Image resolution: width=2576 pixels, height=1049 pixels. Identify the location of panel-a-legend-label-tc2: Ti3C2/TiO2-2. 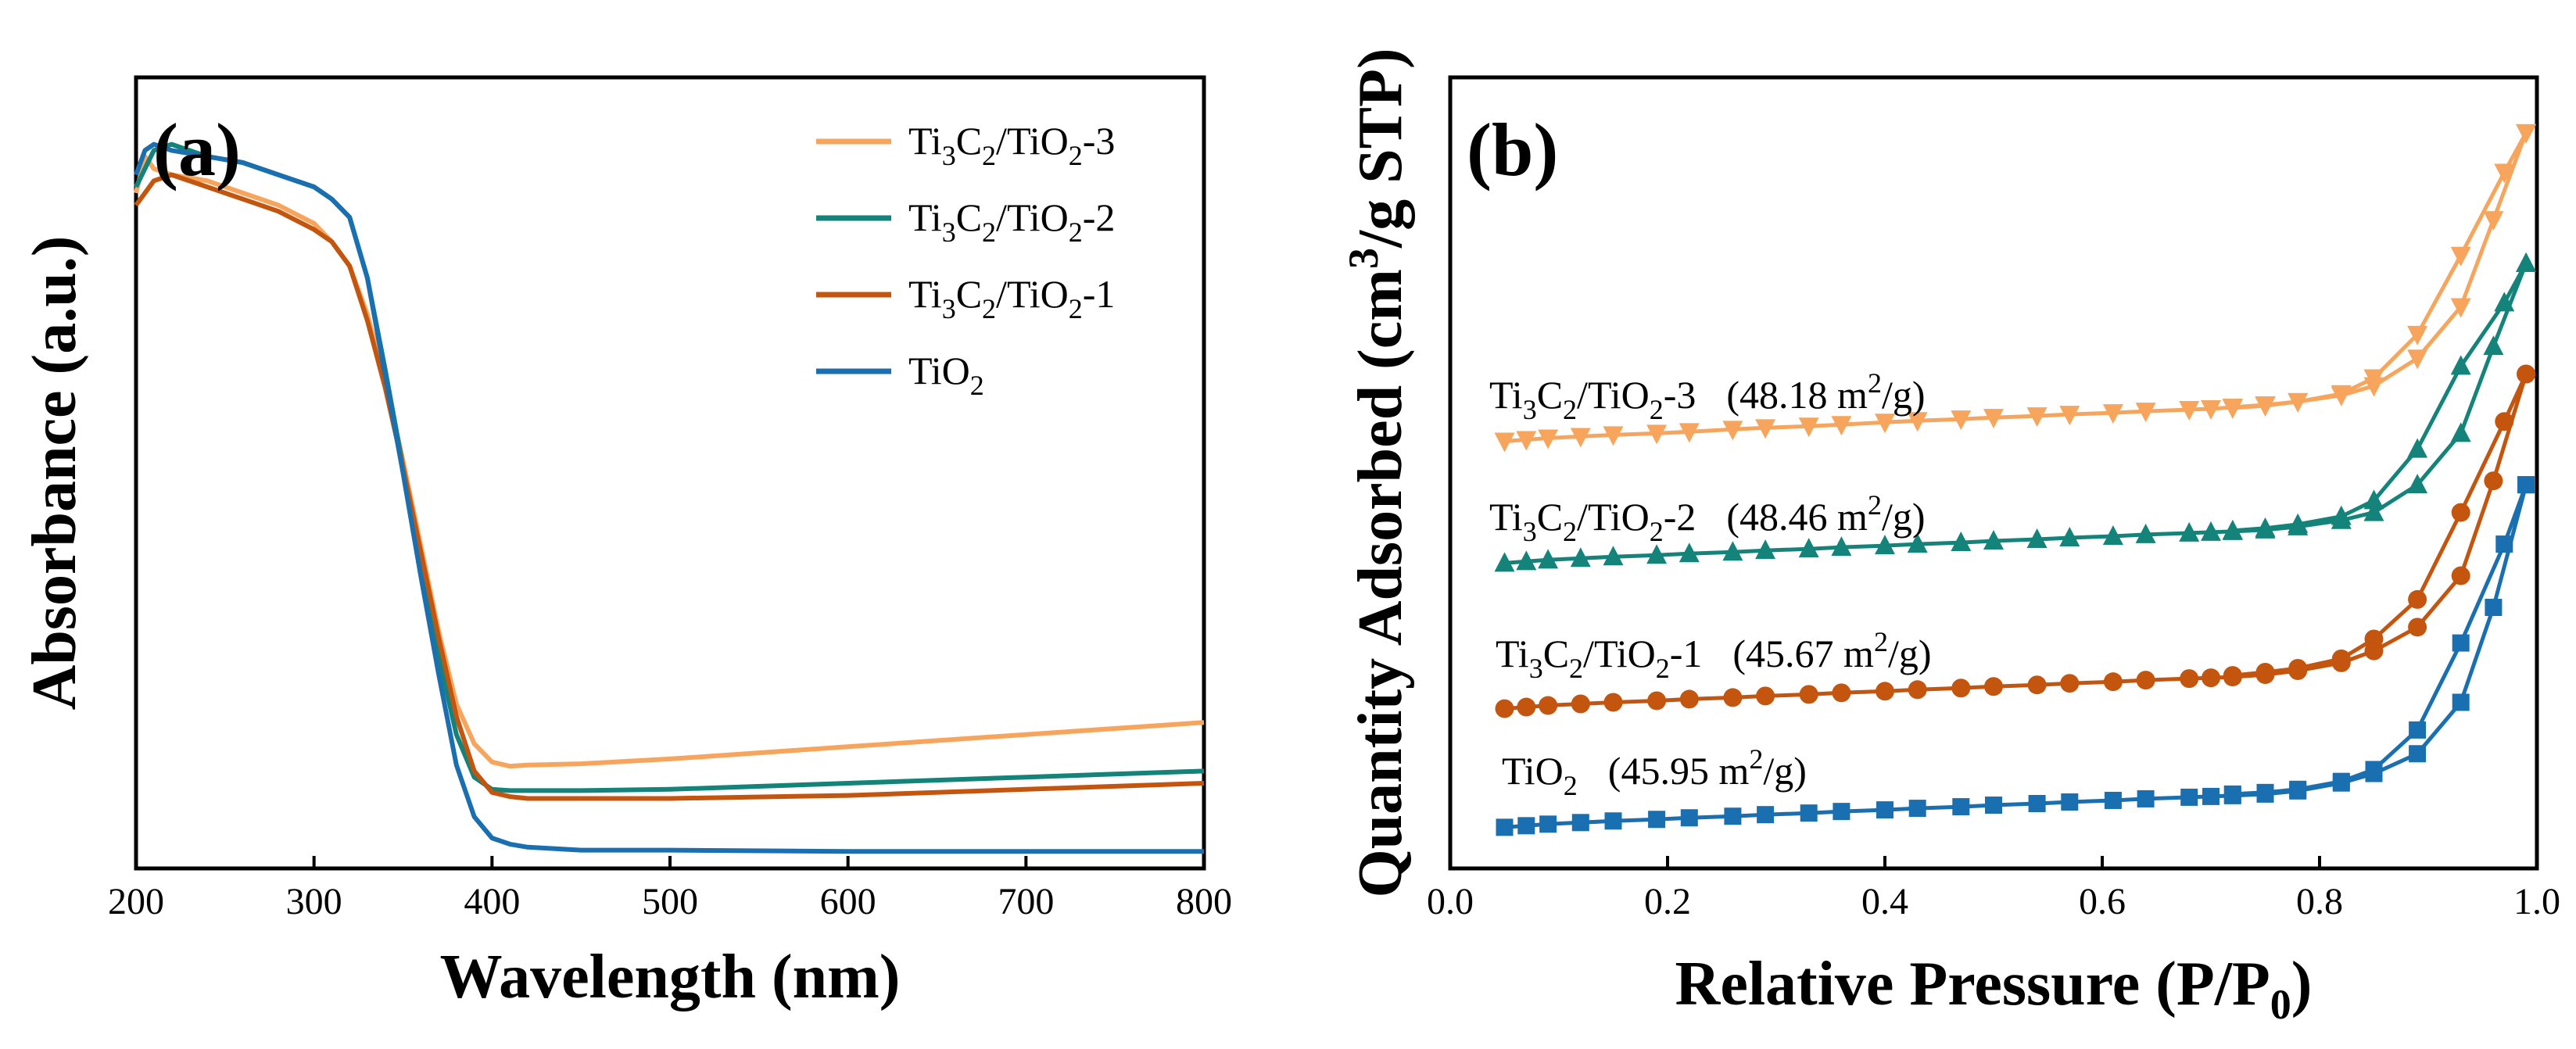
(1012, 221).